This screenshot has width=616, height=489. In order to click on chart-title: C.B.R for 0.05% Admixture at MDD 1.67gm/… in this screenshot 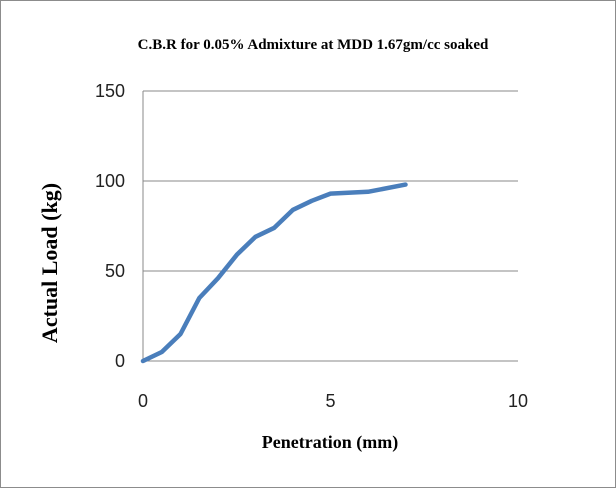, I will do `click(313, 45)`.